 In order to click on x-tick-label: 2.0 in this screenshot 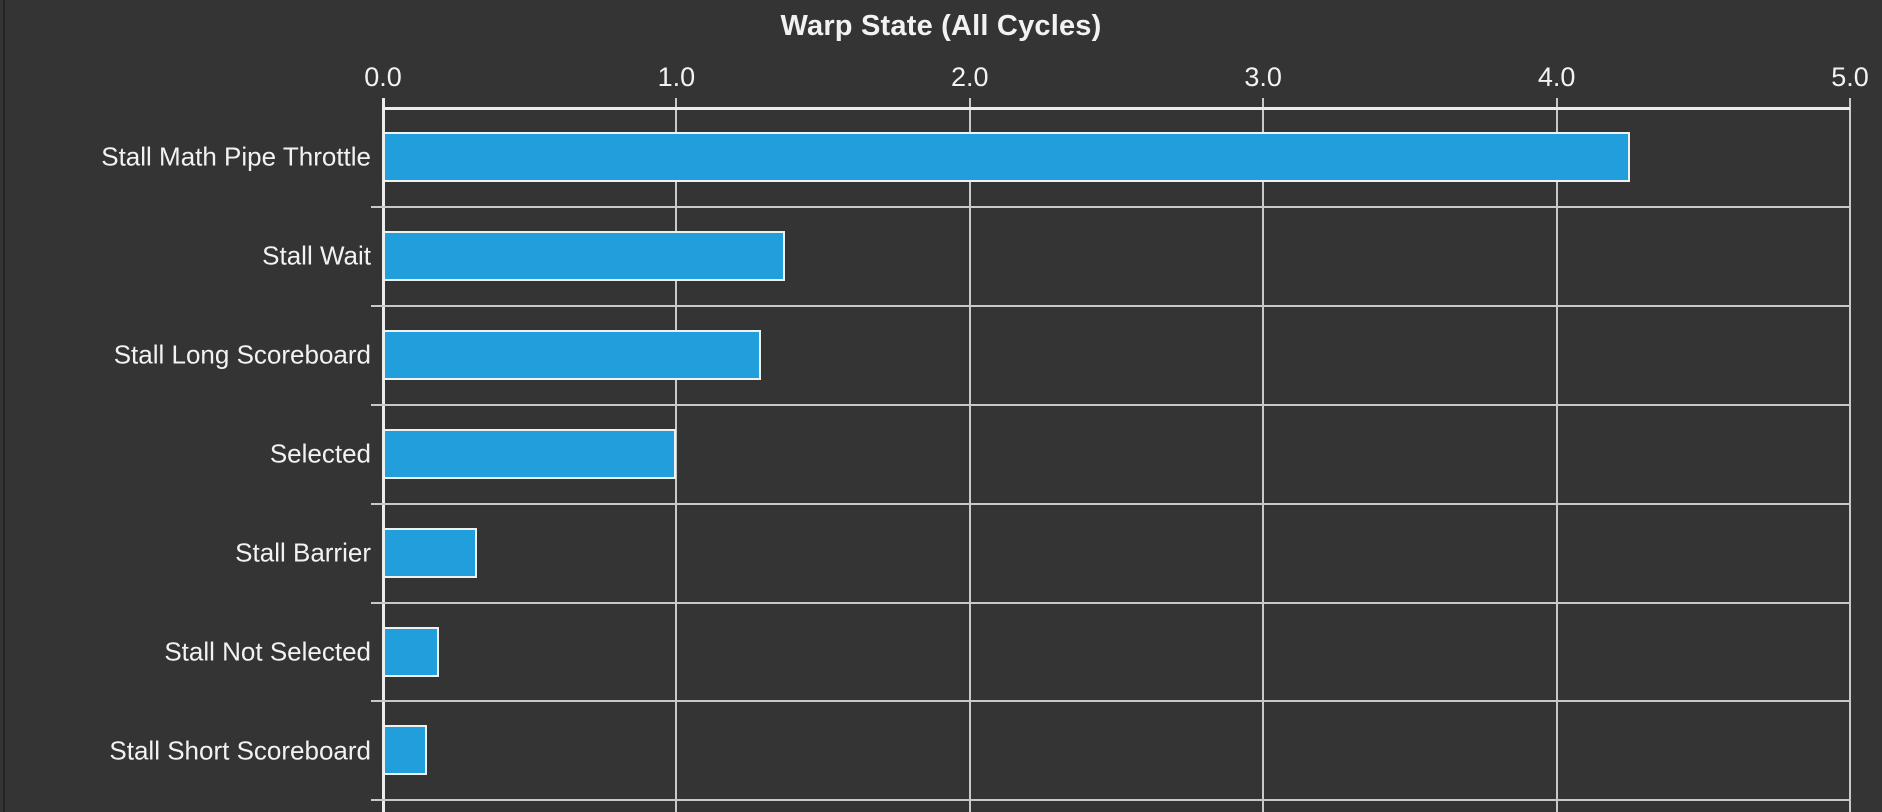, I will do `click(970, 77)`.